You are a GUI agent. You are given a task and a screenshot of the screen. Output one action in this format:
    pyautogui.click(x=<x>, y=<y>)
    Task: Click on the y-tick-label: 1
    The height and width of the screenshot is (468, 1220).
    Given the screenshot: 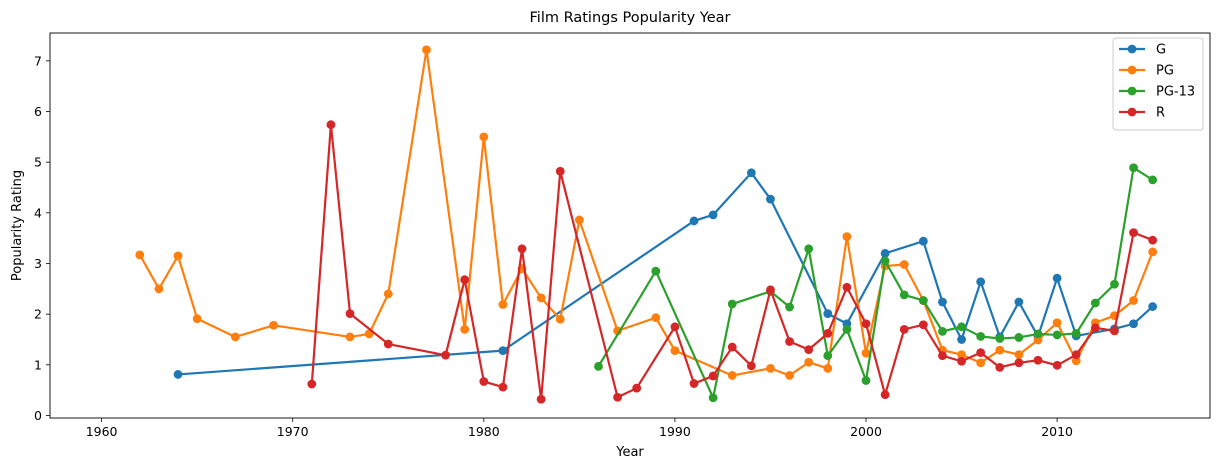 What is the action you would take?
    pyautogui.click(x=38, y=364)
    